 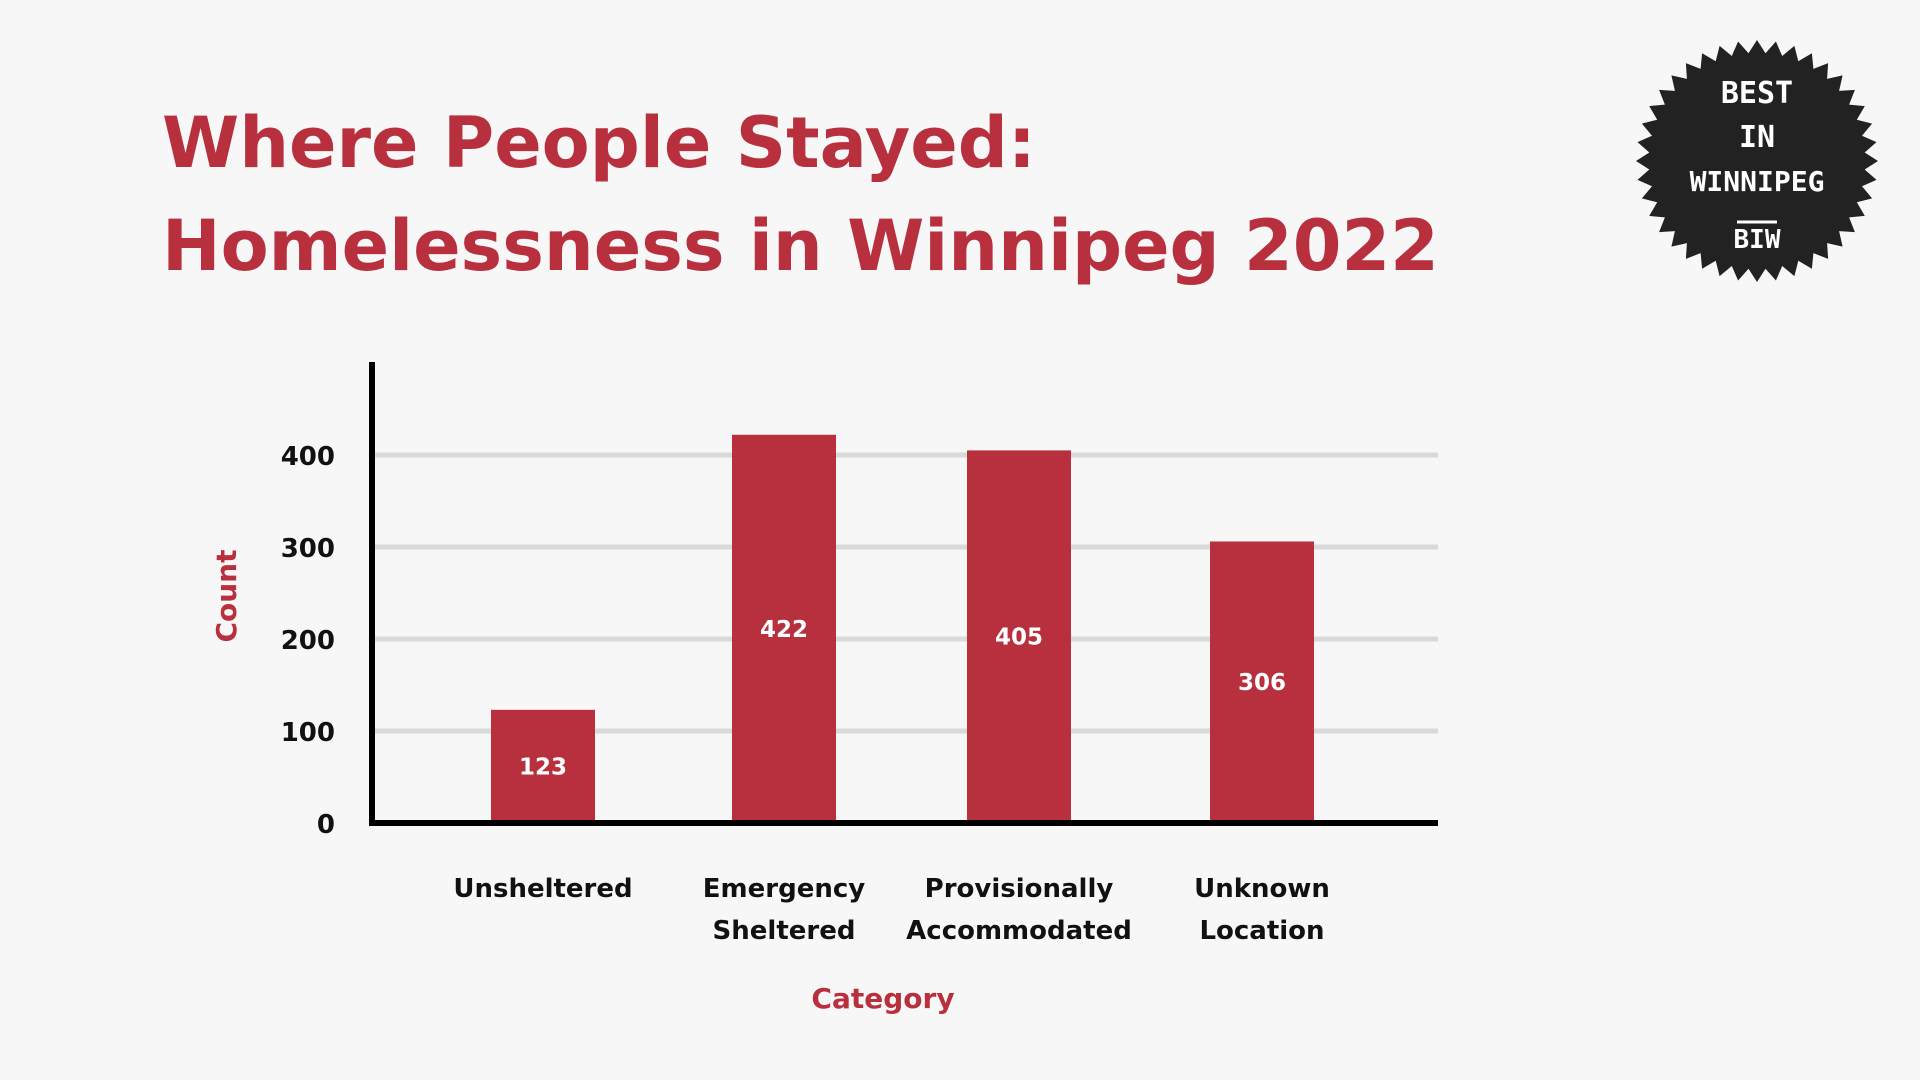 I want to click on y-tick-label: 200, so click(x=308, y=641).